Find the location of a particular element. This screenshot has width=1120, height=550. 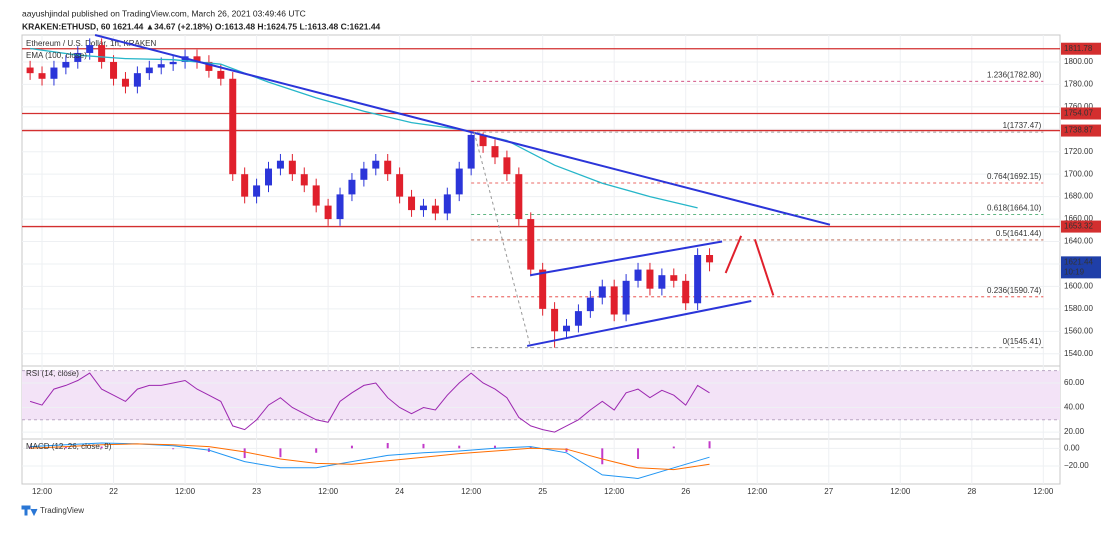

last-price-label: 1621.44 is located at coordinates (1078, 261).